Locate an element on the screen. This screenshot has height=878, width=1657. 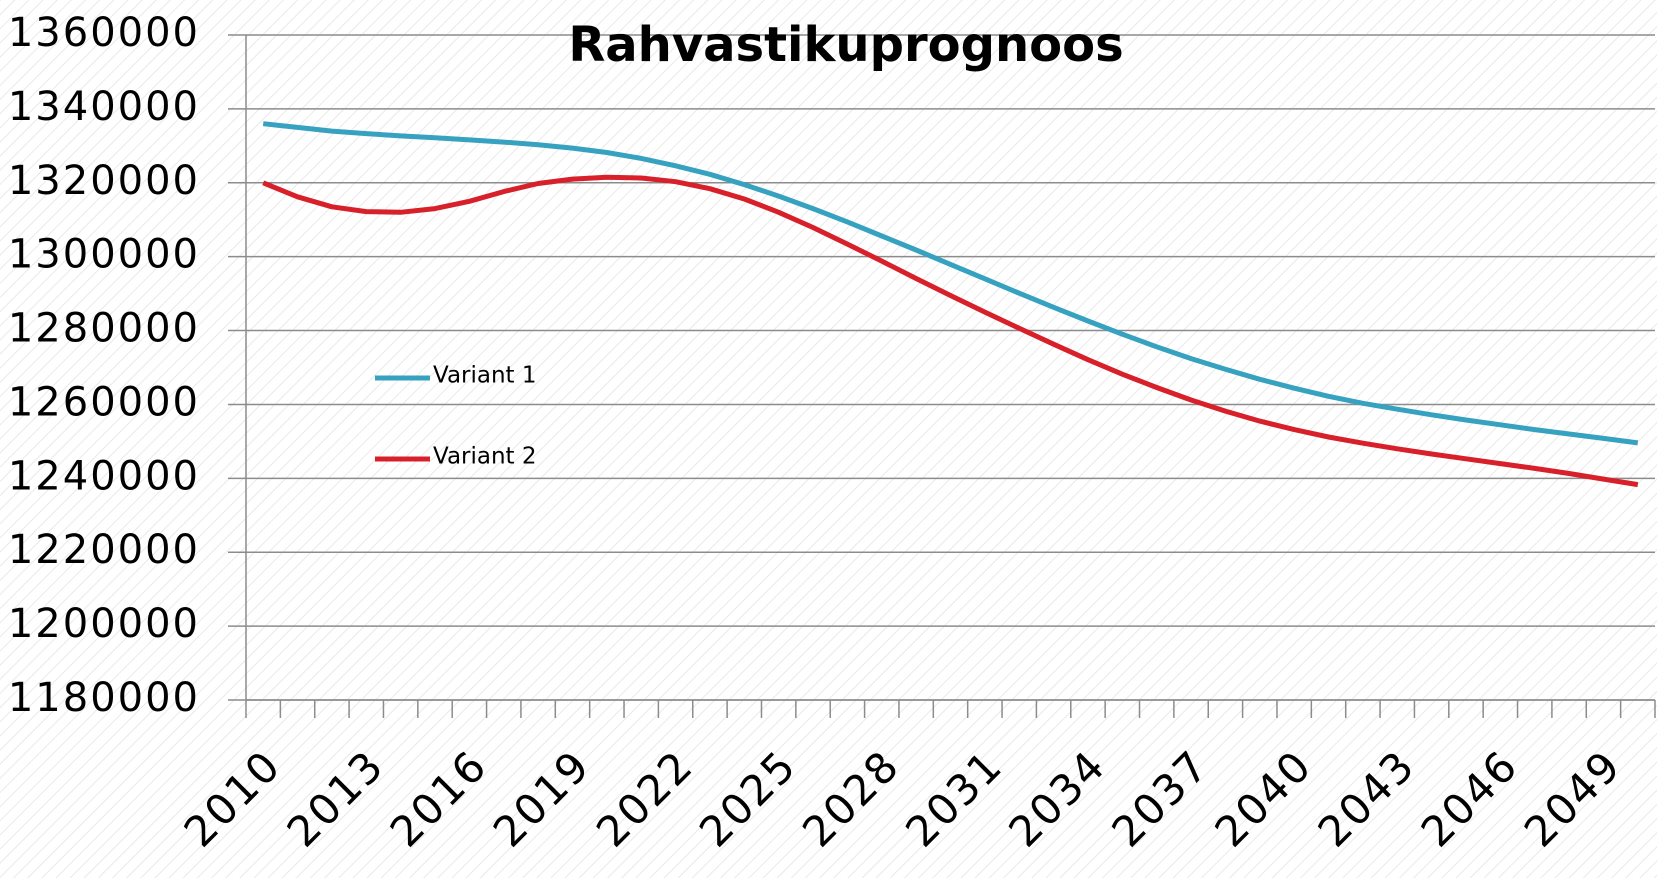
y-tick-label: 1340000 is located at coordinates (104, 107).